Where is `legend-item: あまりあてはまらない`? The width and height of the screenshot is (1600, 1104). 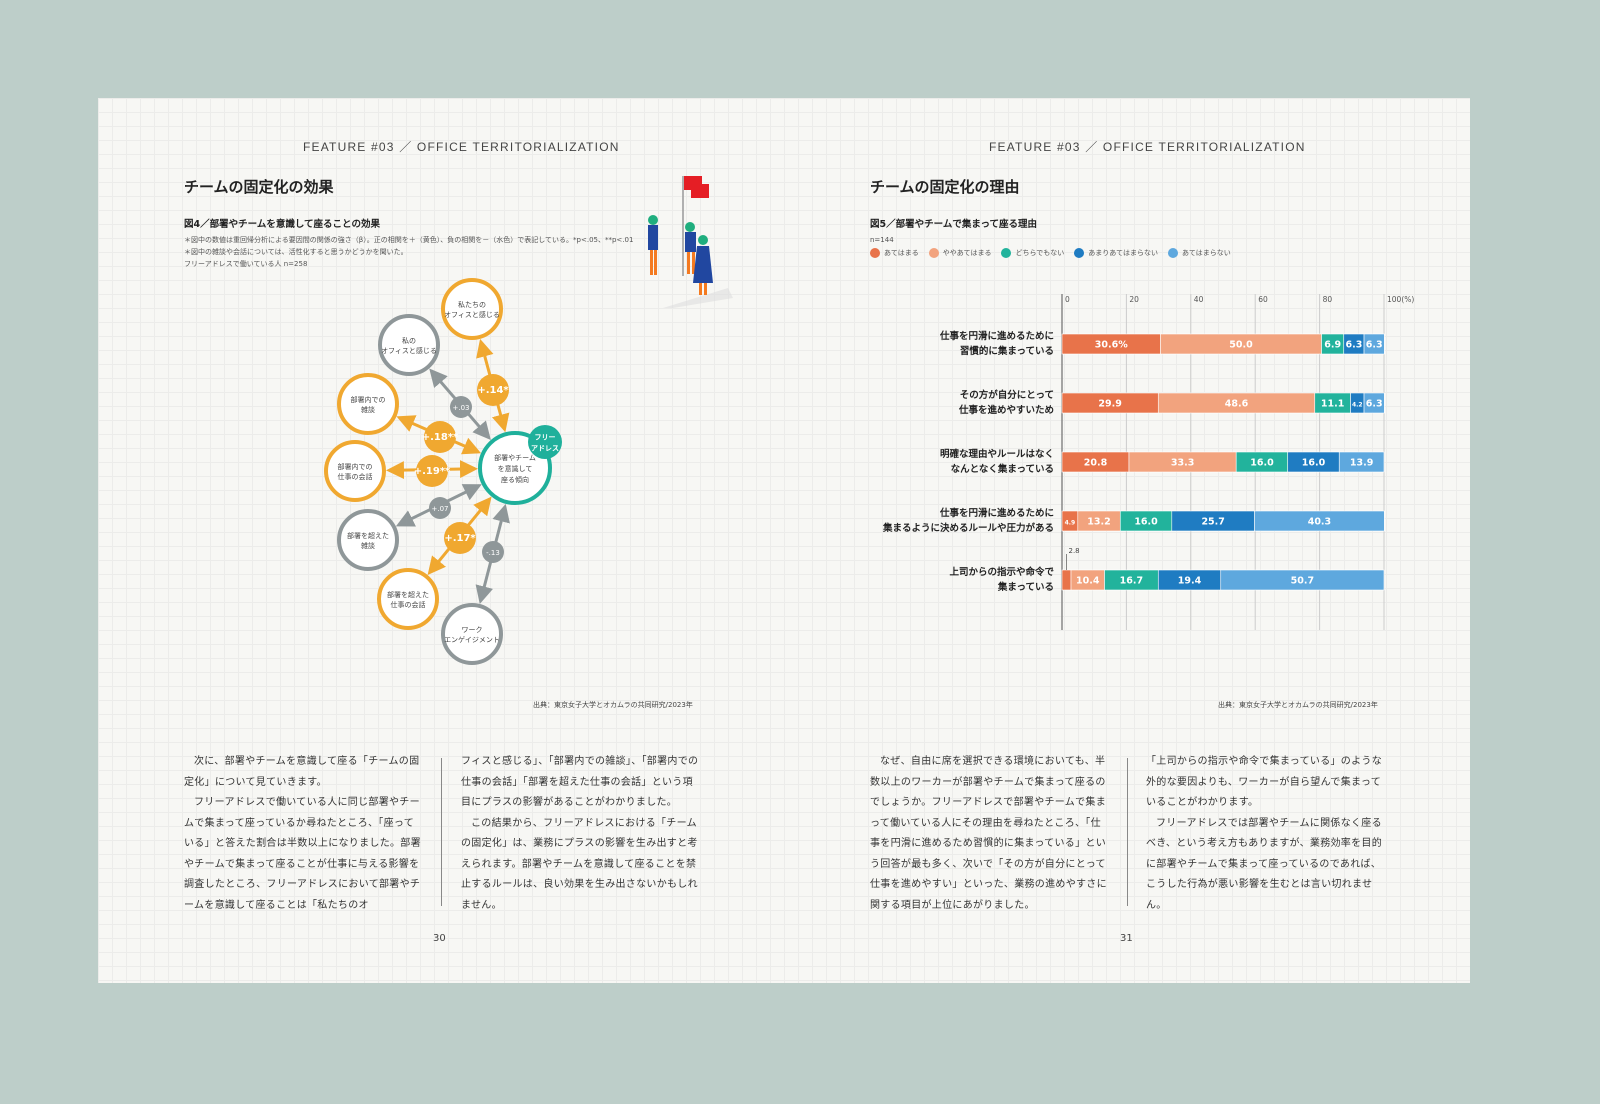
legend-item: あまりあてはまらない is located at coordinates (1116, 253).